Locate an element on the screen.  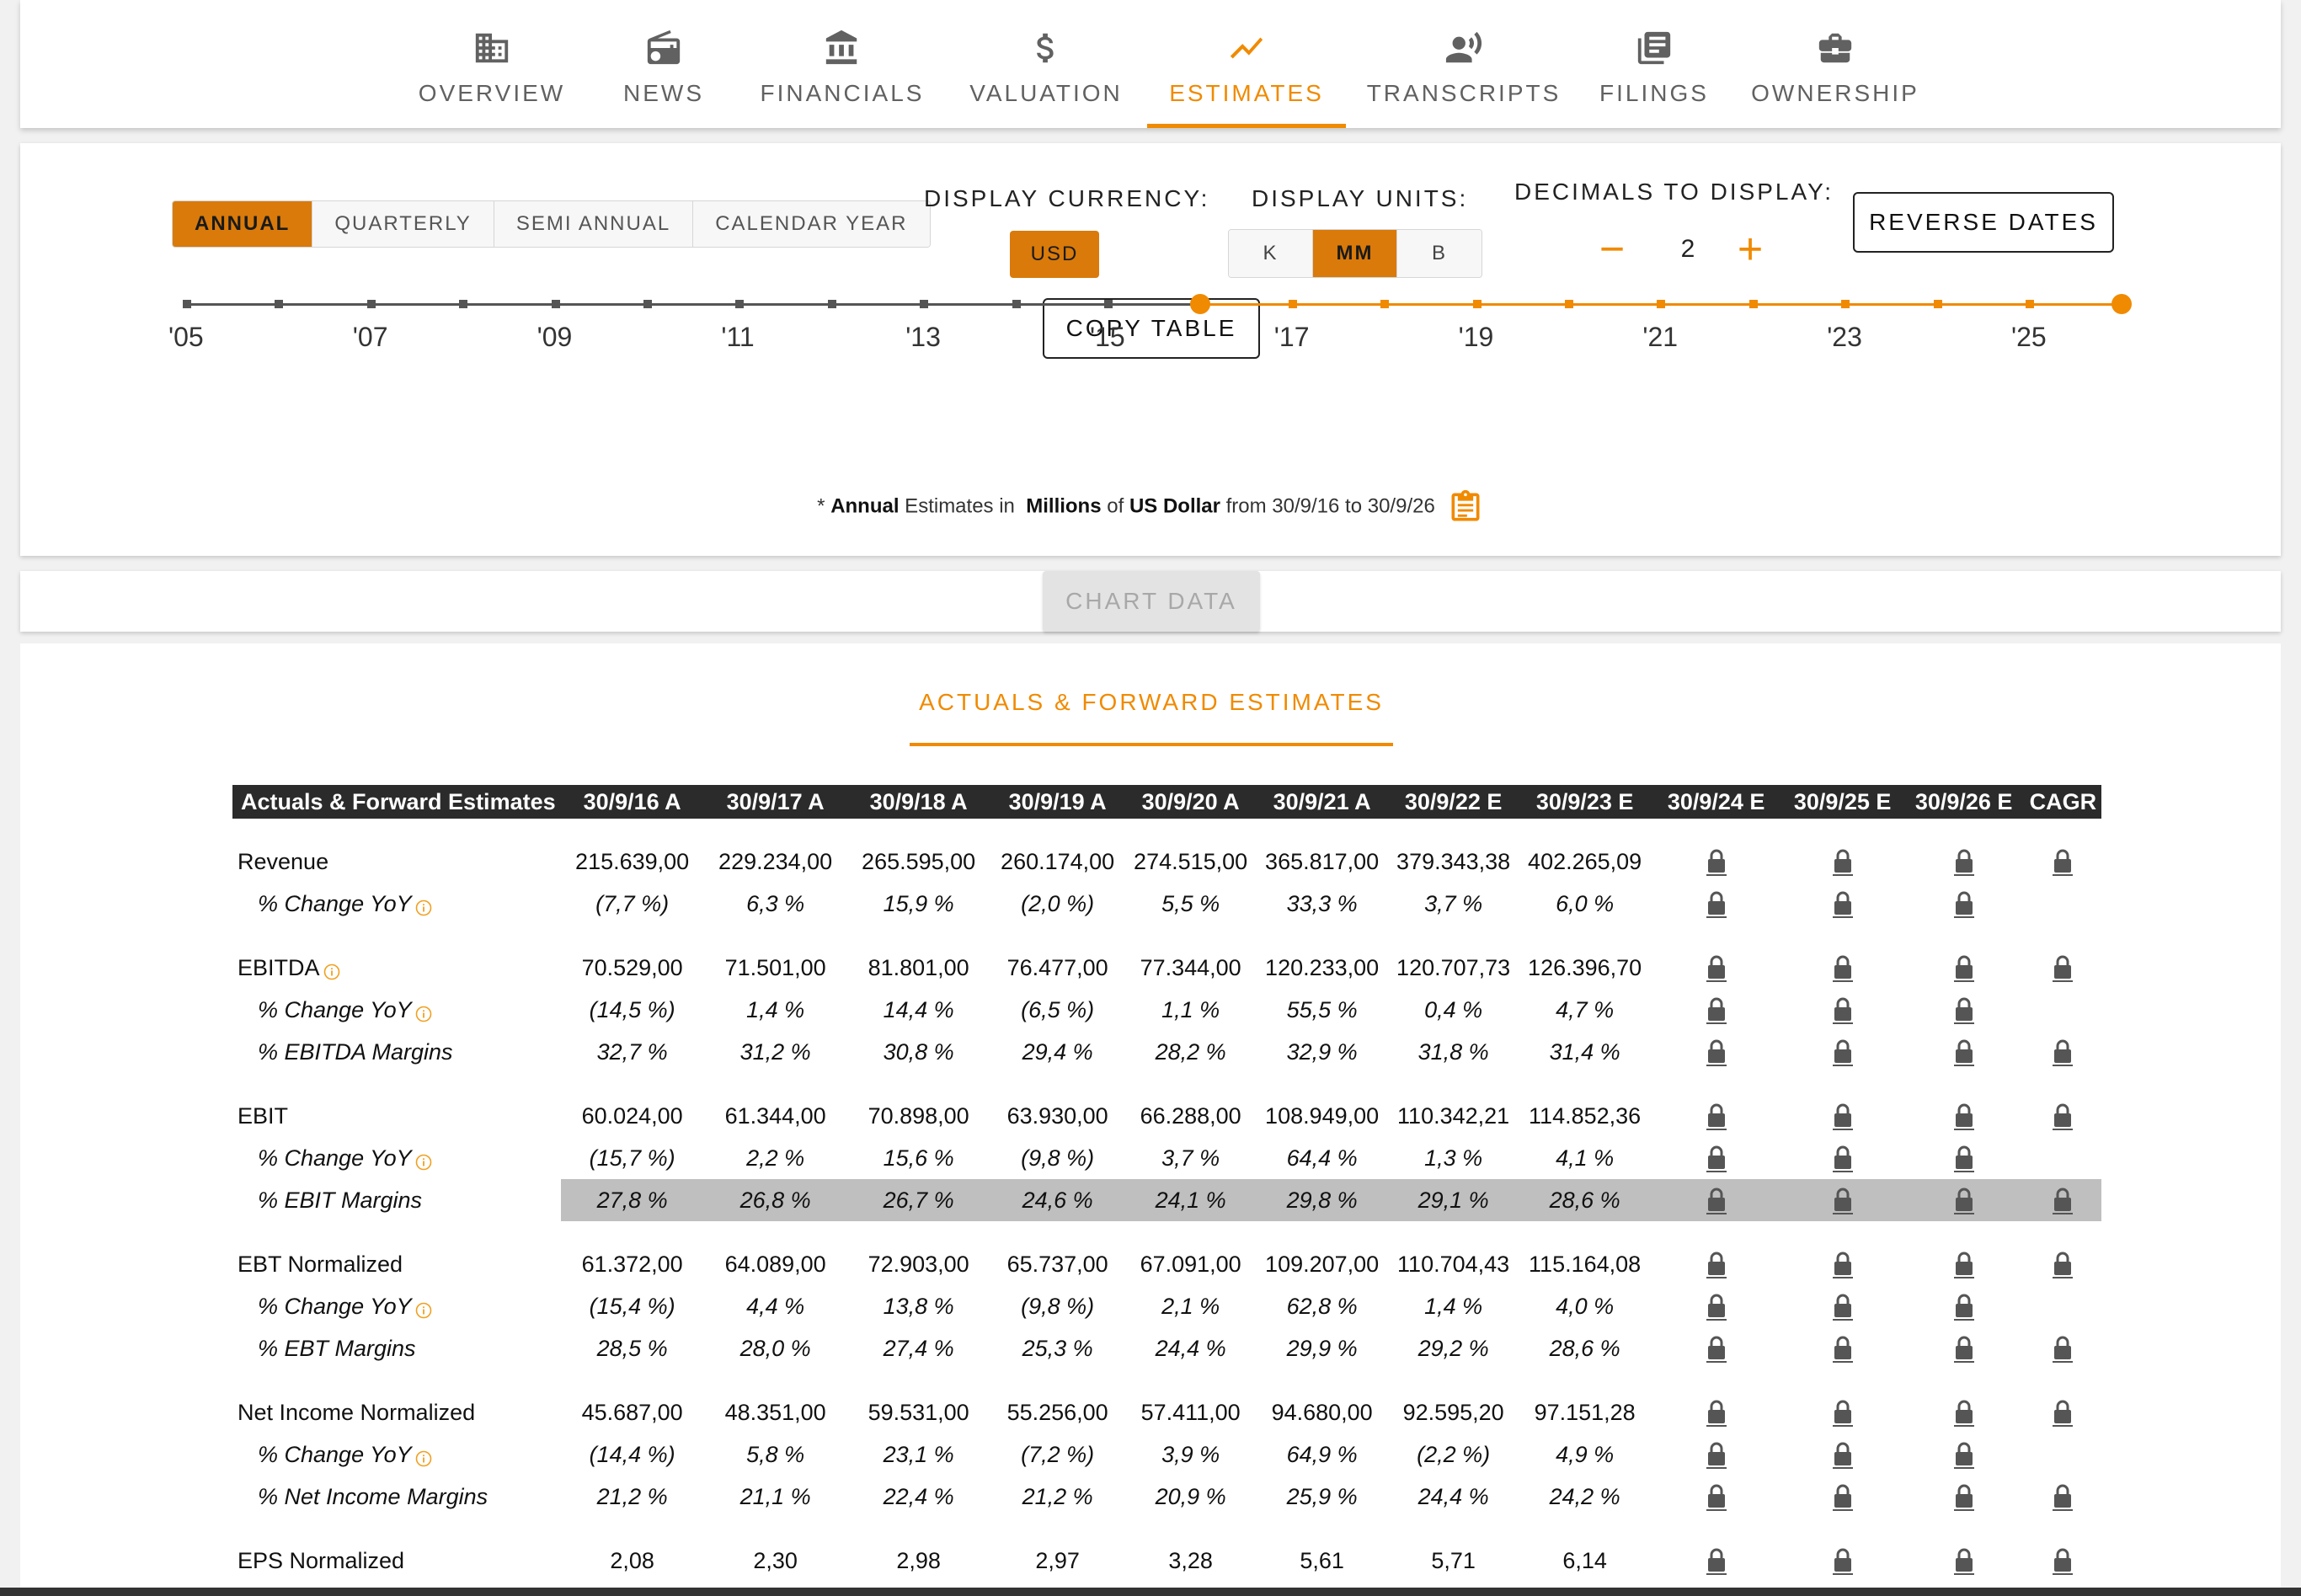
tab-financials: FINANCIALS is located at coordinates (842, 64).